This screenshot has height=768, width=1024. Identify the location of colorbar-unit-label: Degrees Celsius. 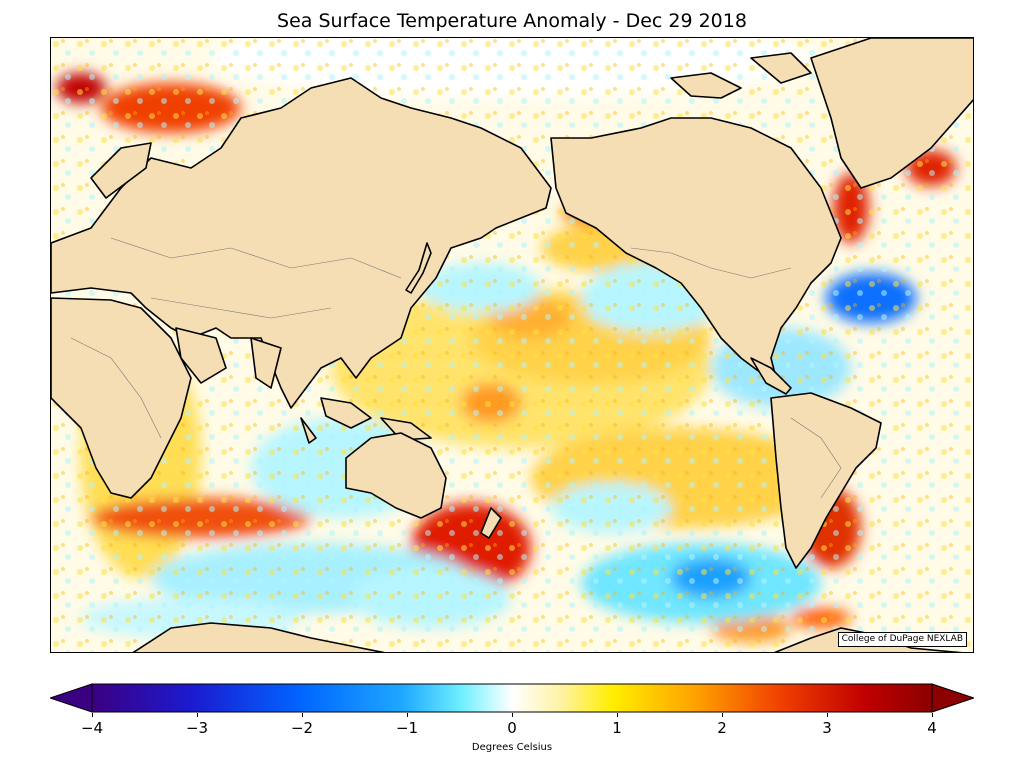
(512, 747).